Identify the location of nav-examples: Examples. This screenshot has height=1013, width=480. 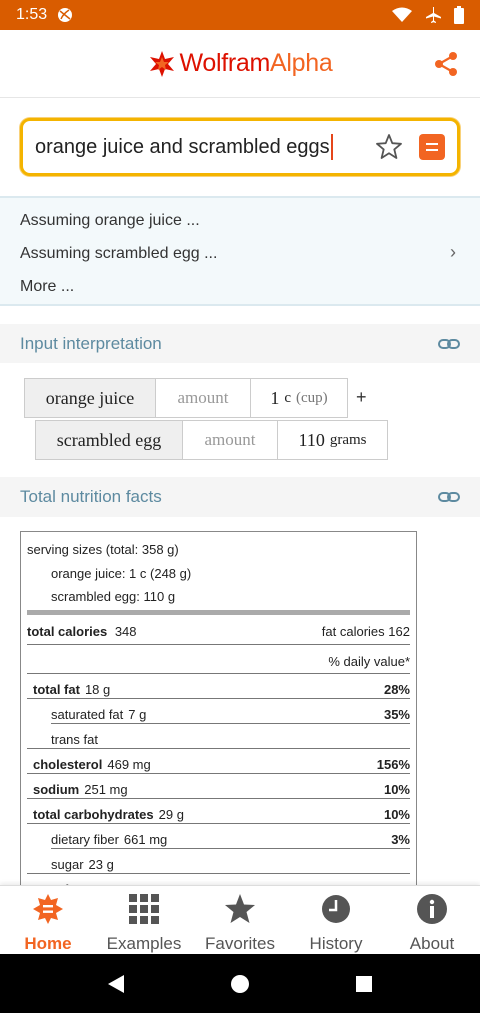
(144, 920).